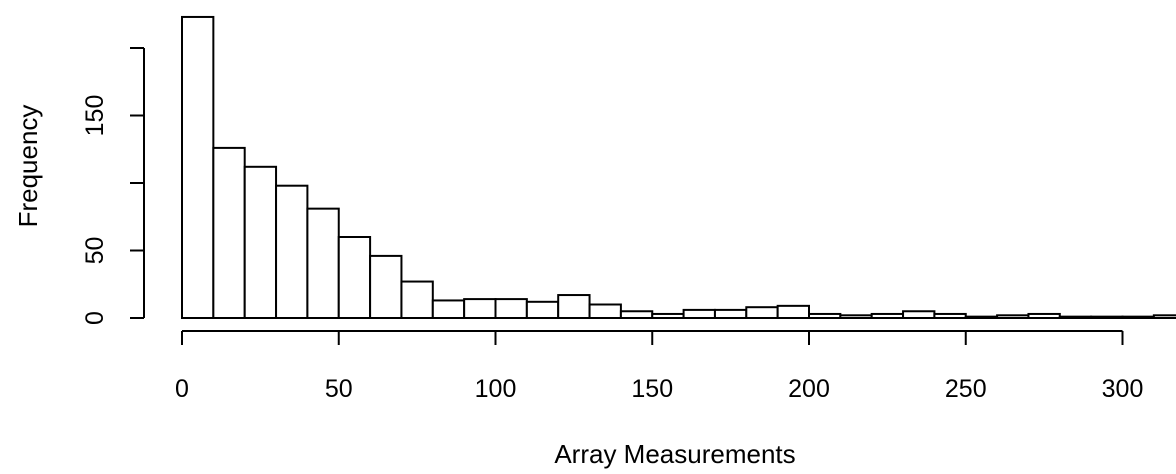 This screenshot has width=1176, height=474. What do you see at coordinates (95, 318) in the screenshot?
I see `y-tick-label: 0` at bounding box center [95, 318].